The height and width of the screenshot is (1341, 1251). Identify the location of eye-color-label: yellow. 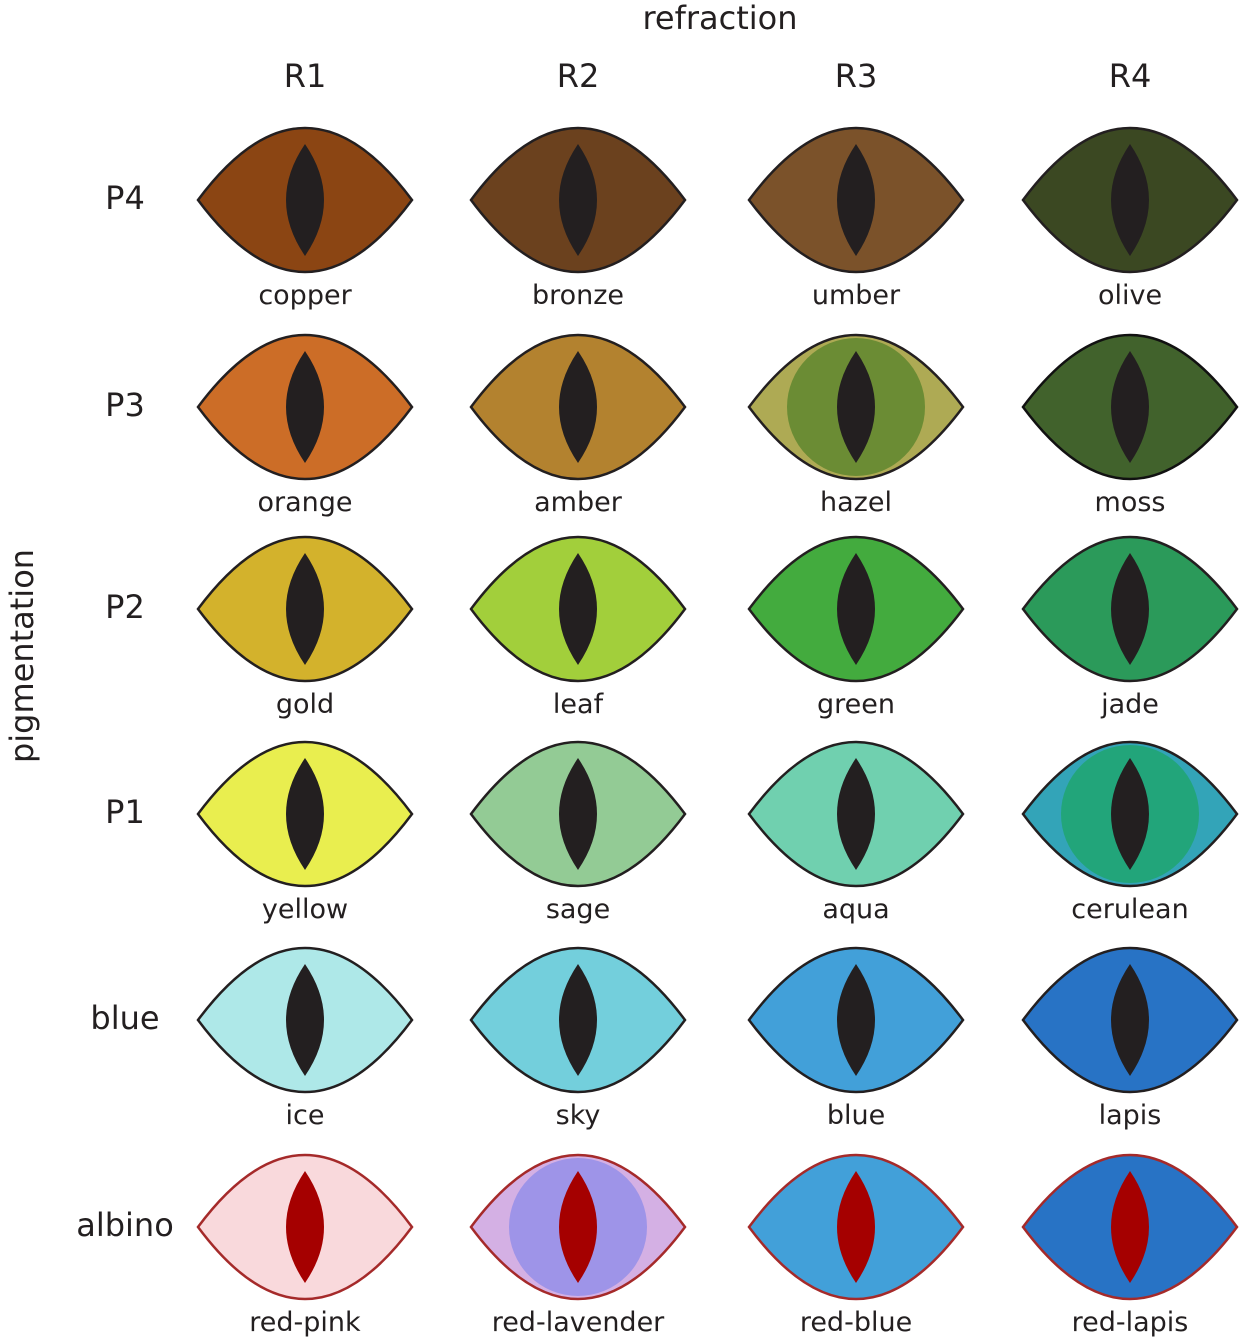
(305, 909).